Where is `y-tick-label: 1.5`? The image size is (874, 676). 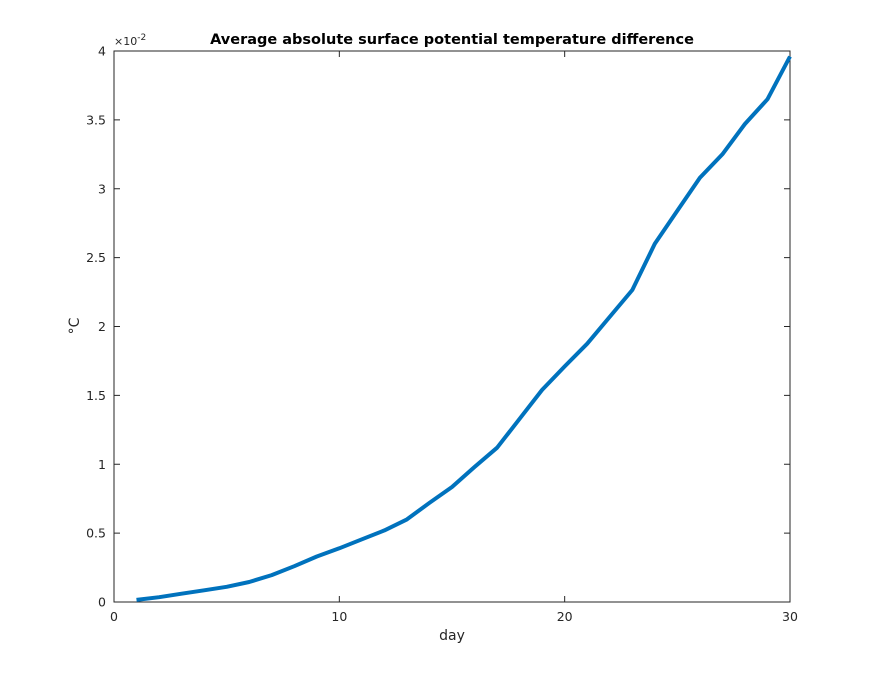 y-tick-label: 1.5 is located at coordinates (96, 395).